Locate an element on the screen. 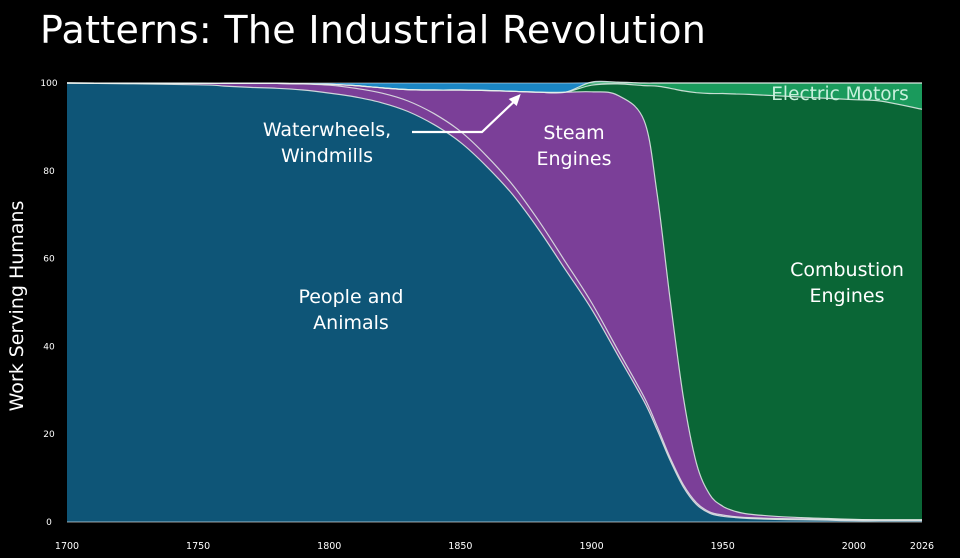  x-tick-label: 1900 is located at coordinates (591, 546).